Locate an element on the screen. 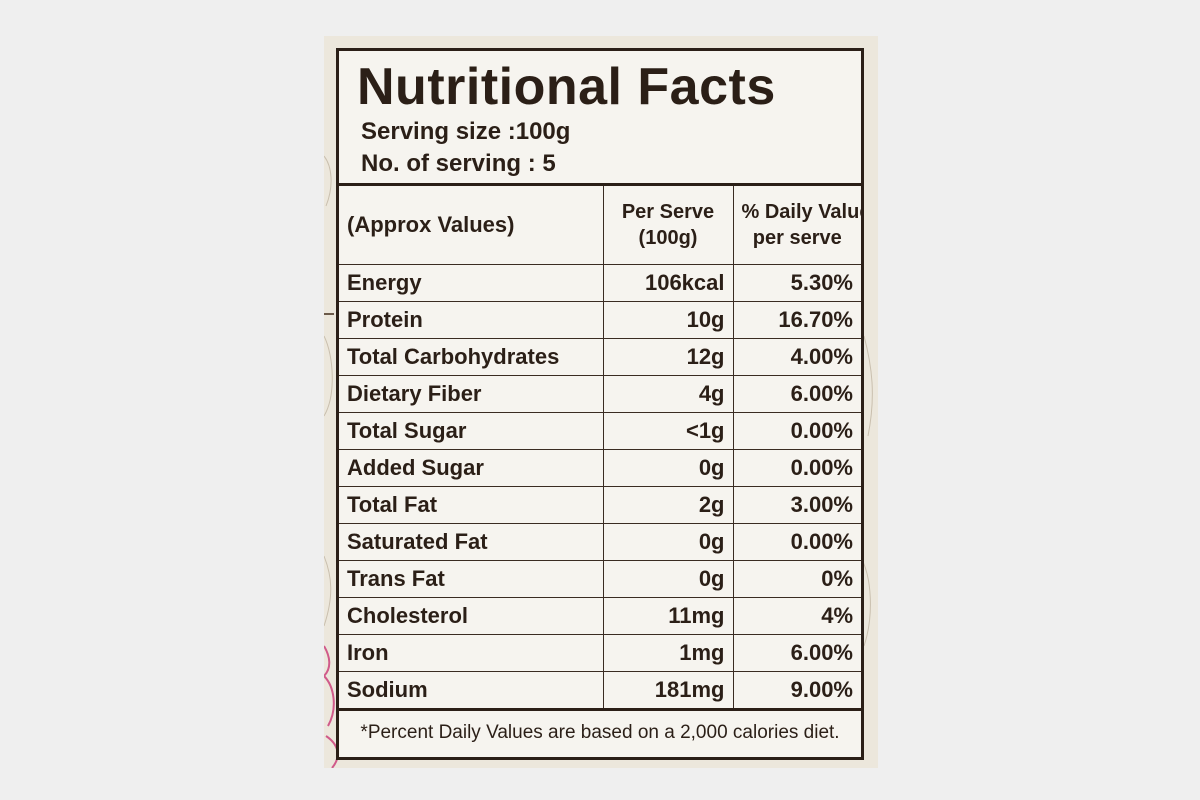  servings-count: No. of serving : 5 is located at coordinates (458, 163).